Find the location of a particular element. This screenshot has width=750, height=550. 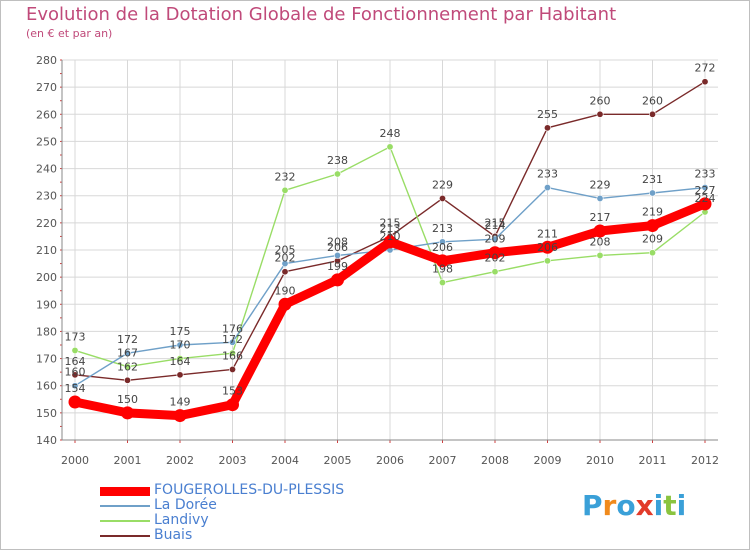

y-tick-label: 170 is located at coordinates (46, 359).